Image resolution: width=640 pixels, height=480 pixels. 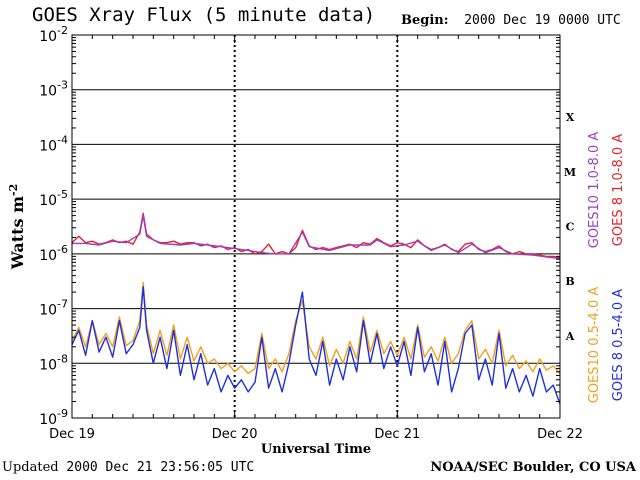 I want to click on y-tick-label-1: 10⁻³, so click(x=53, y=89).